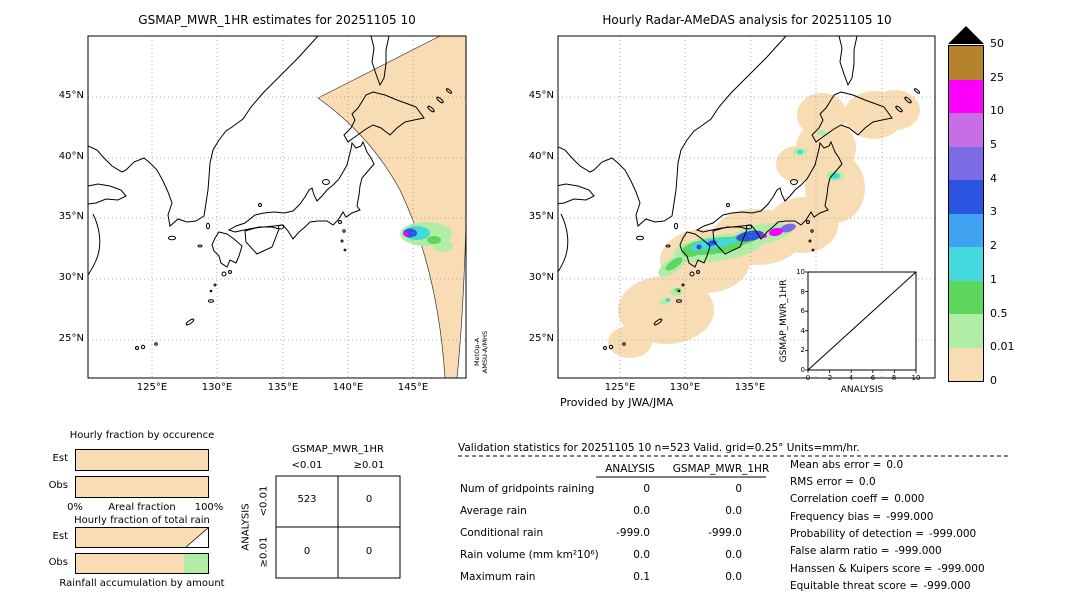  I want to click on data-provider-credit: Provided by JWA/JMA, so click(617, 402).